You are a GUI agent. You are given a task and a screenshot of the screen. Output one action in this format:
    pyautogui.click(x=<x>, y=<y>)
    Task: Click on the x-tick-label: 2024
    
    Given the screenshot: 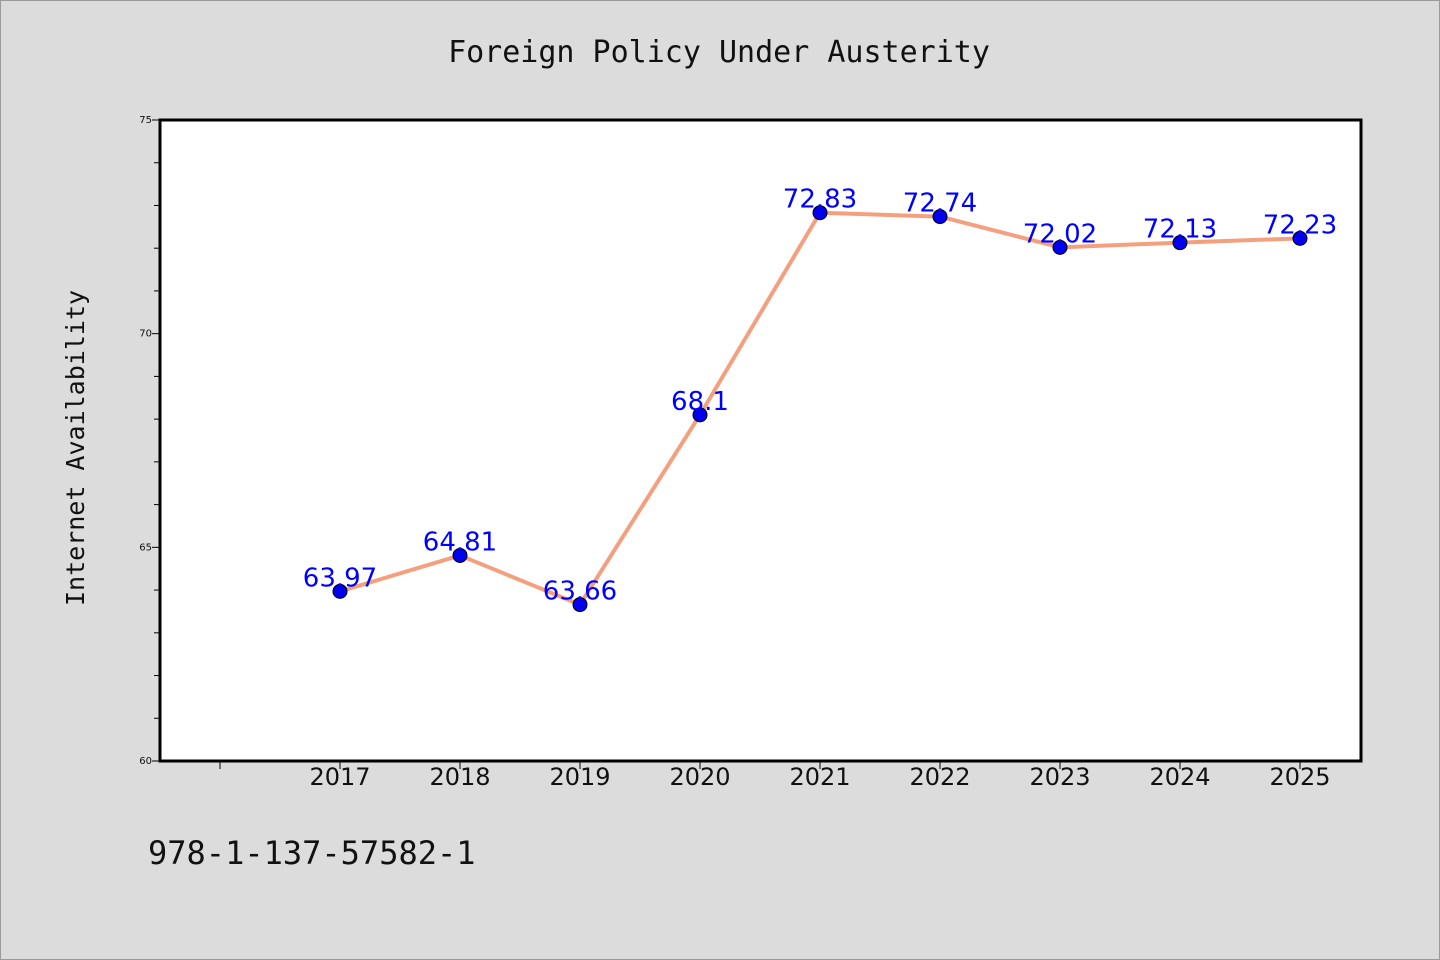 What is the action you would take?
    pyautogui.click(x=1179, y=777)
    